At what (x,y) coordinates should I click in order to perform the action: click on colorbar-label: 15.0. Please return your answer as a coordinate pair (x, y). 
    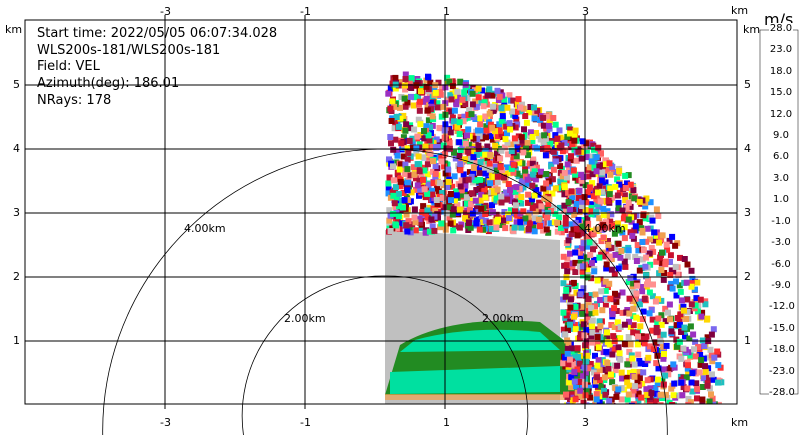
    Looking at the image, I should click on (781, 93).